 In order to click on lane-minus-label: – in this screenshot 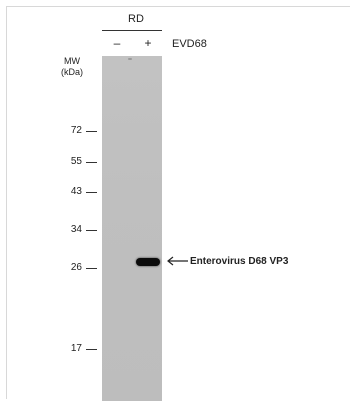, I will do `click(117, 43)`.